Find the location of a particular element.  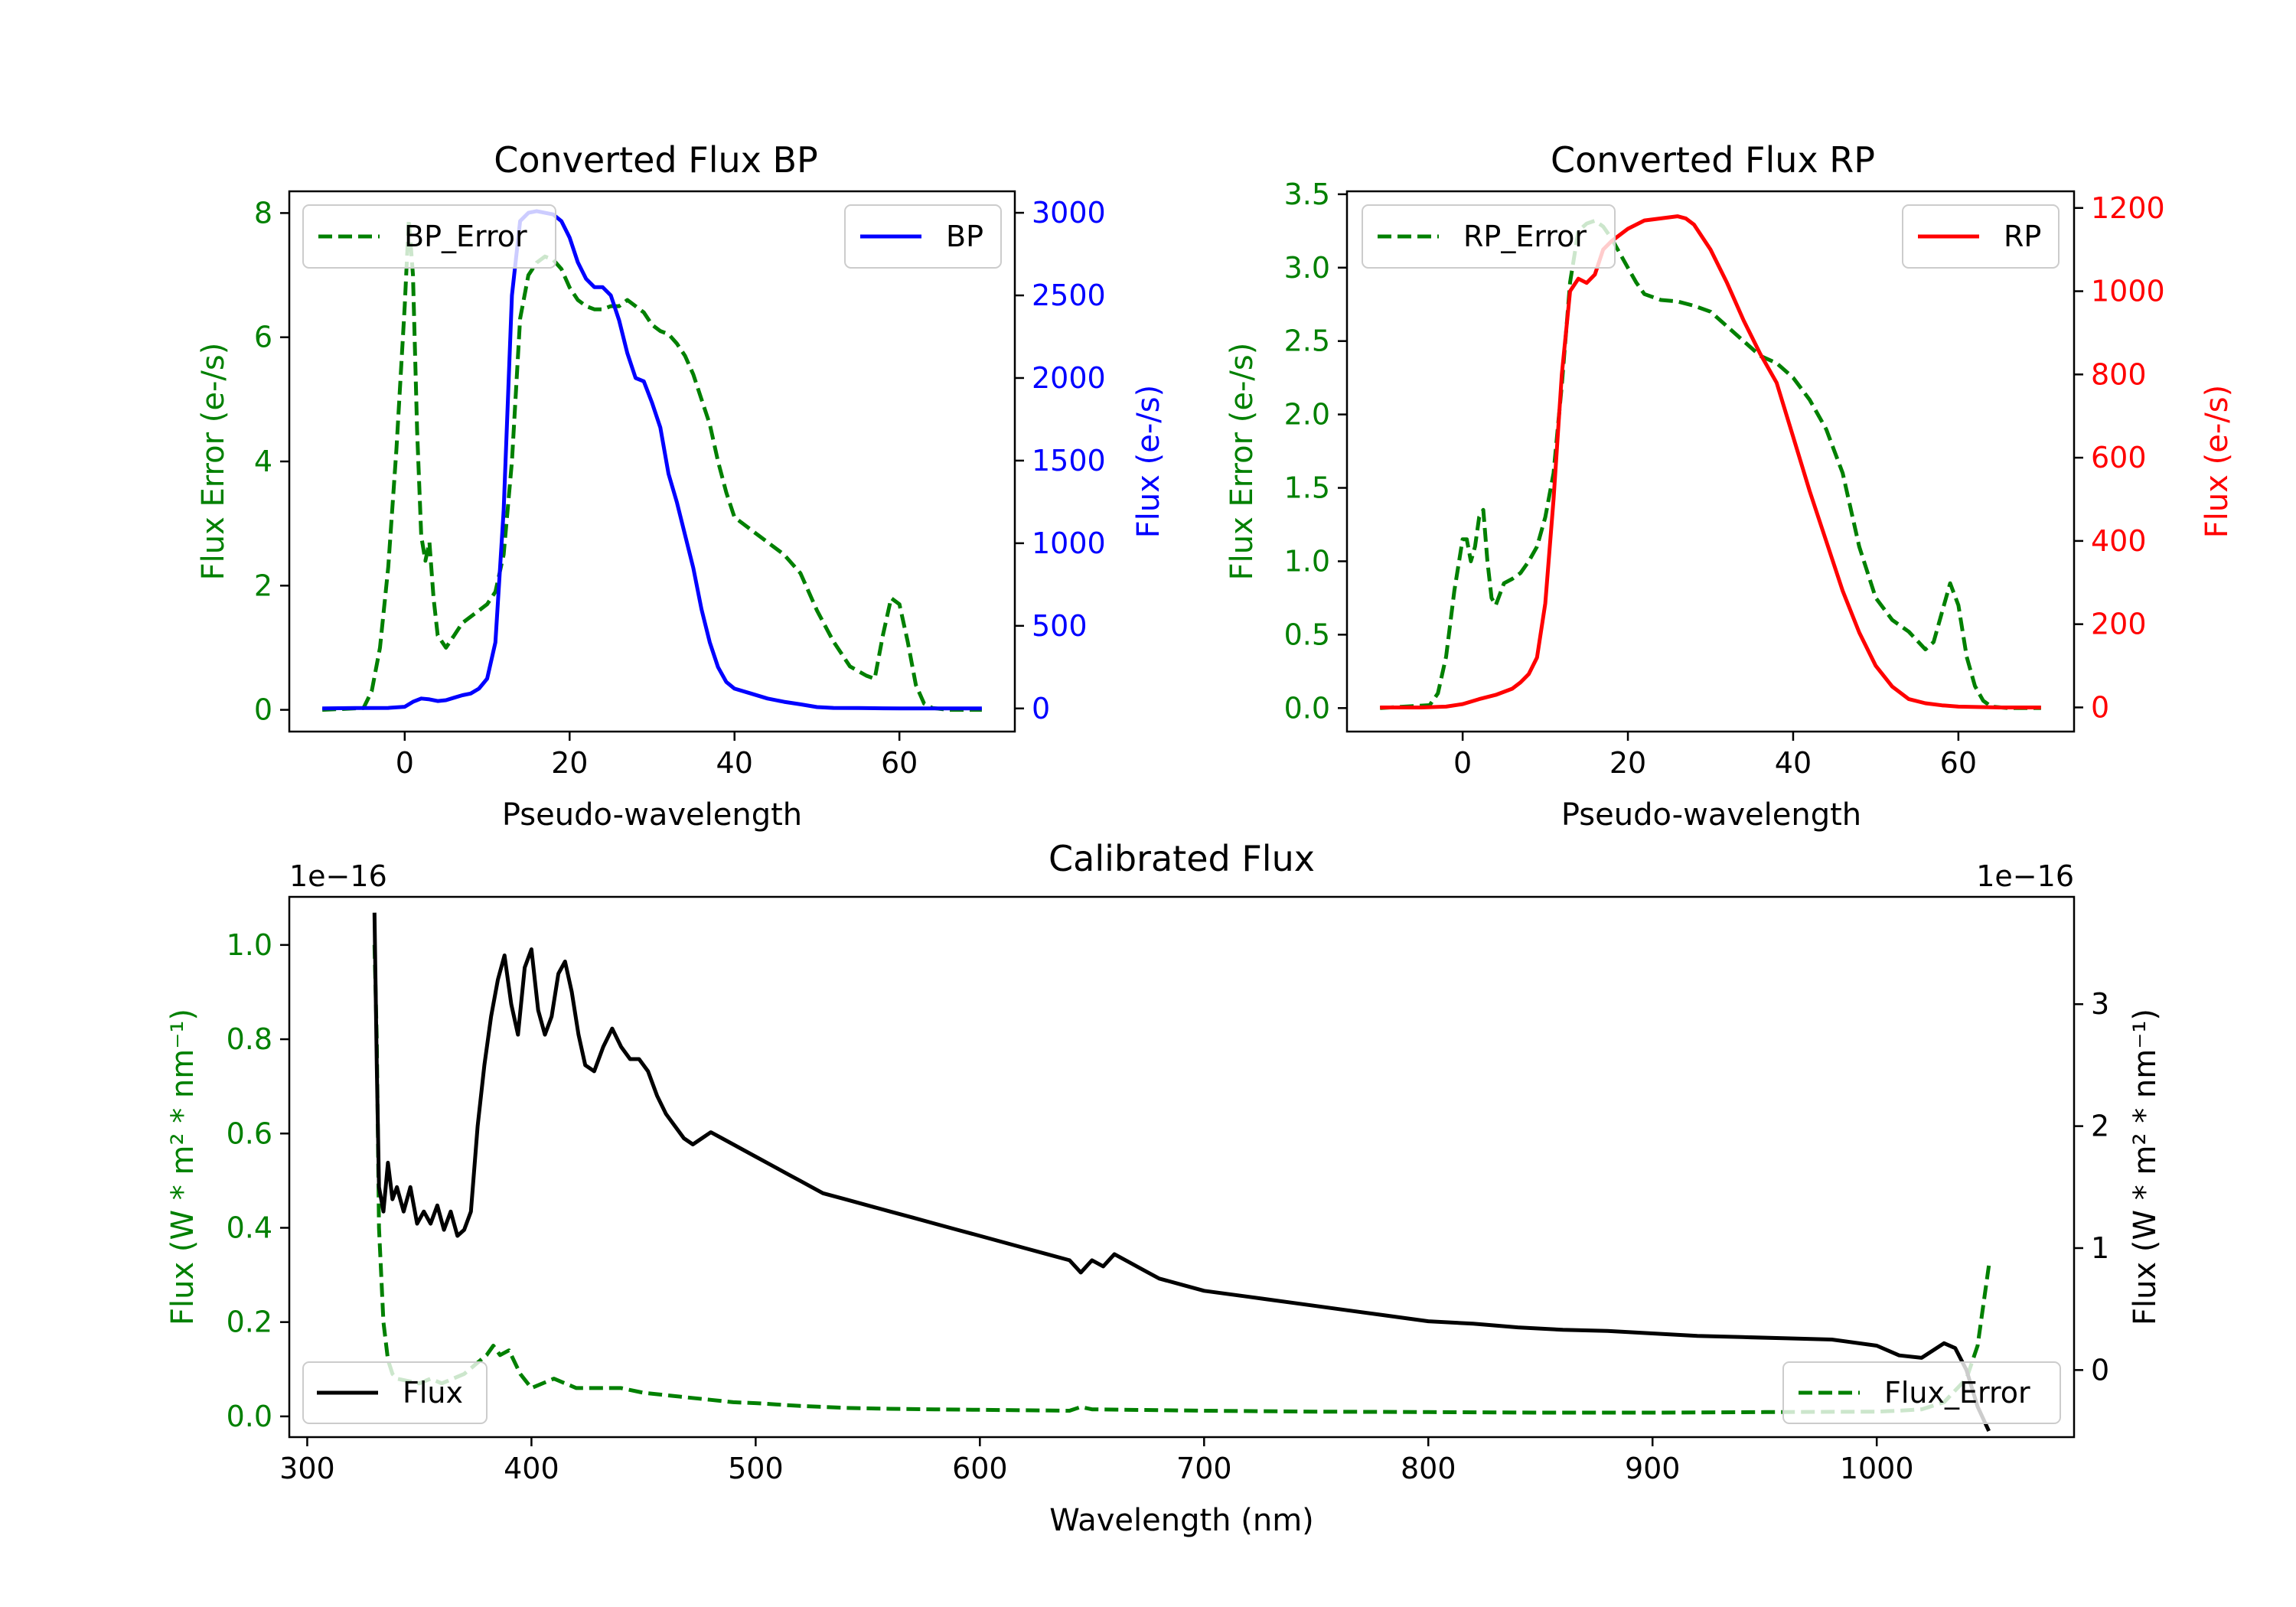

rp-ytick-left-label: 1.5 is located at coordinates (1307, 488).